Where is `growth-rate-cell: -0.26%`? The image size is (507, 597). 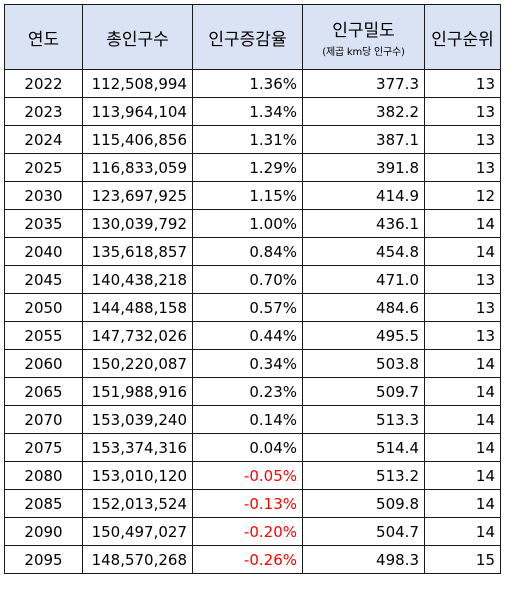 growth-rate-cell: -0.26% is located at coordinates (247, 559).